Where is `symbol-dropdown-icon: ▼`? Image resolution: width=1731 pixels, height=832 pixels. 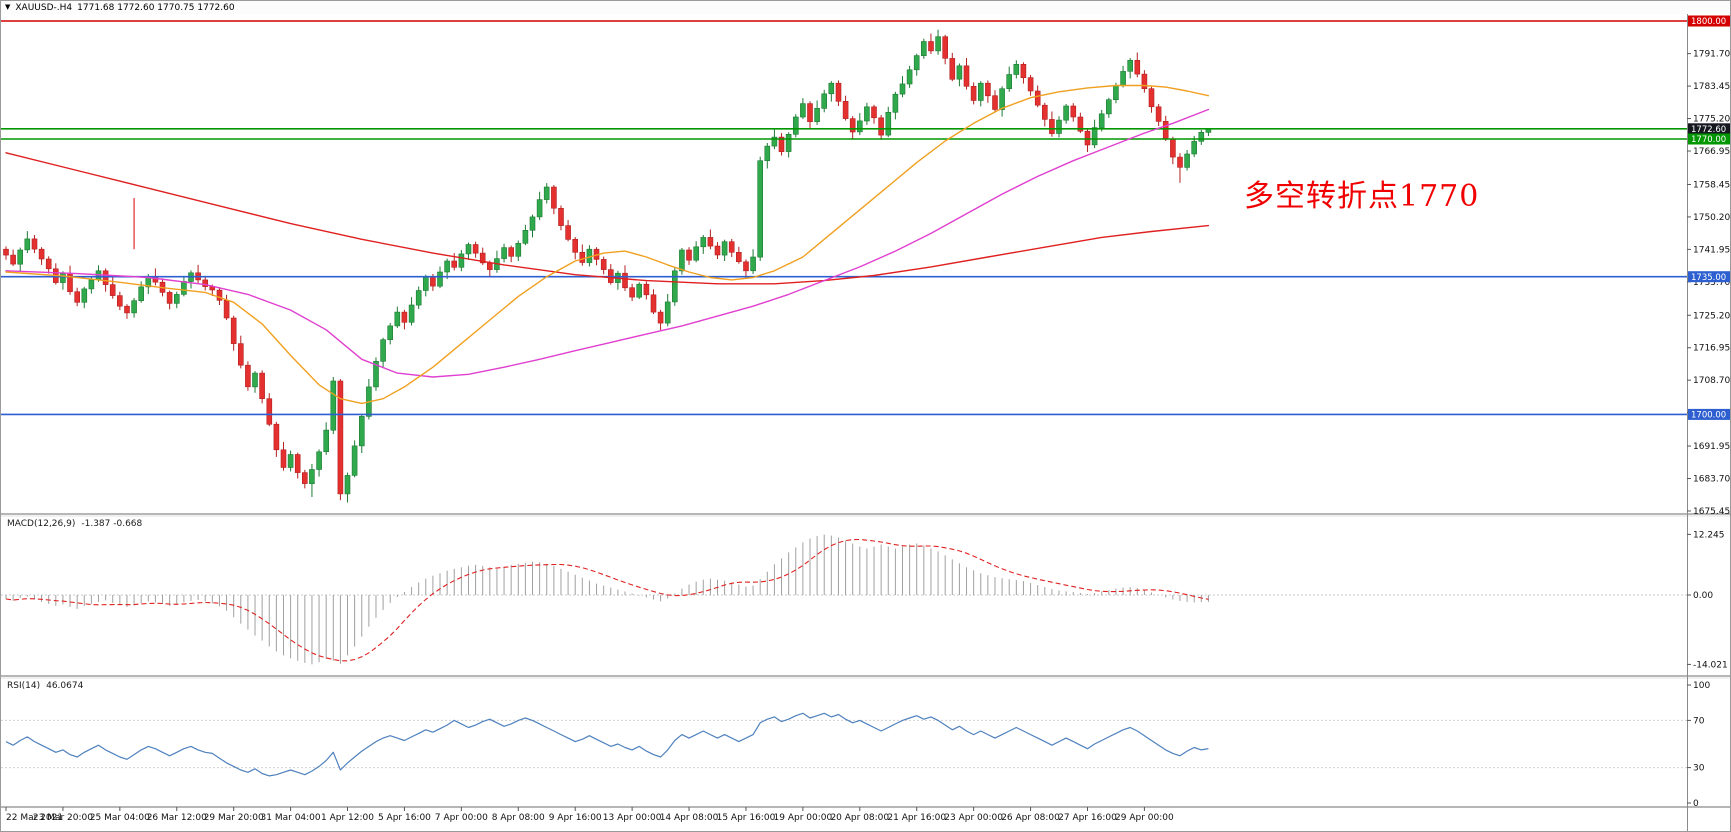
symbol-dropdown-icon: ▼ is located at coordinates (8, 7).